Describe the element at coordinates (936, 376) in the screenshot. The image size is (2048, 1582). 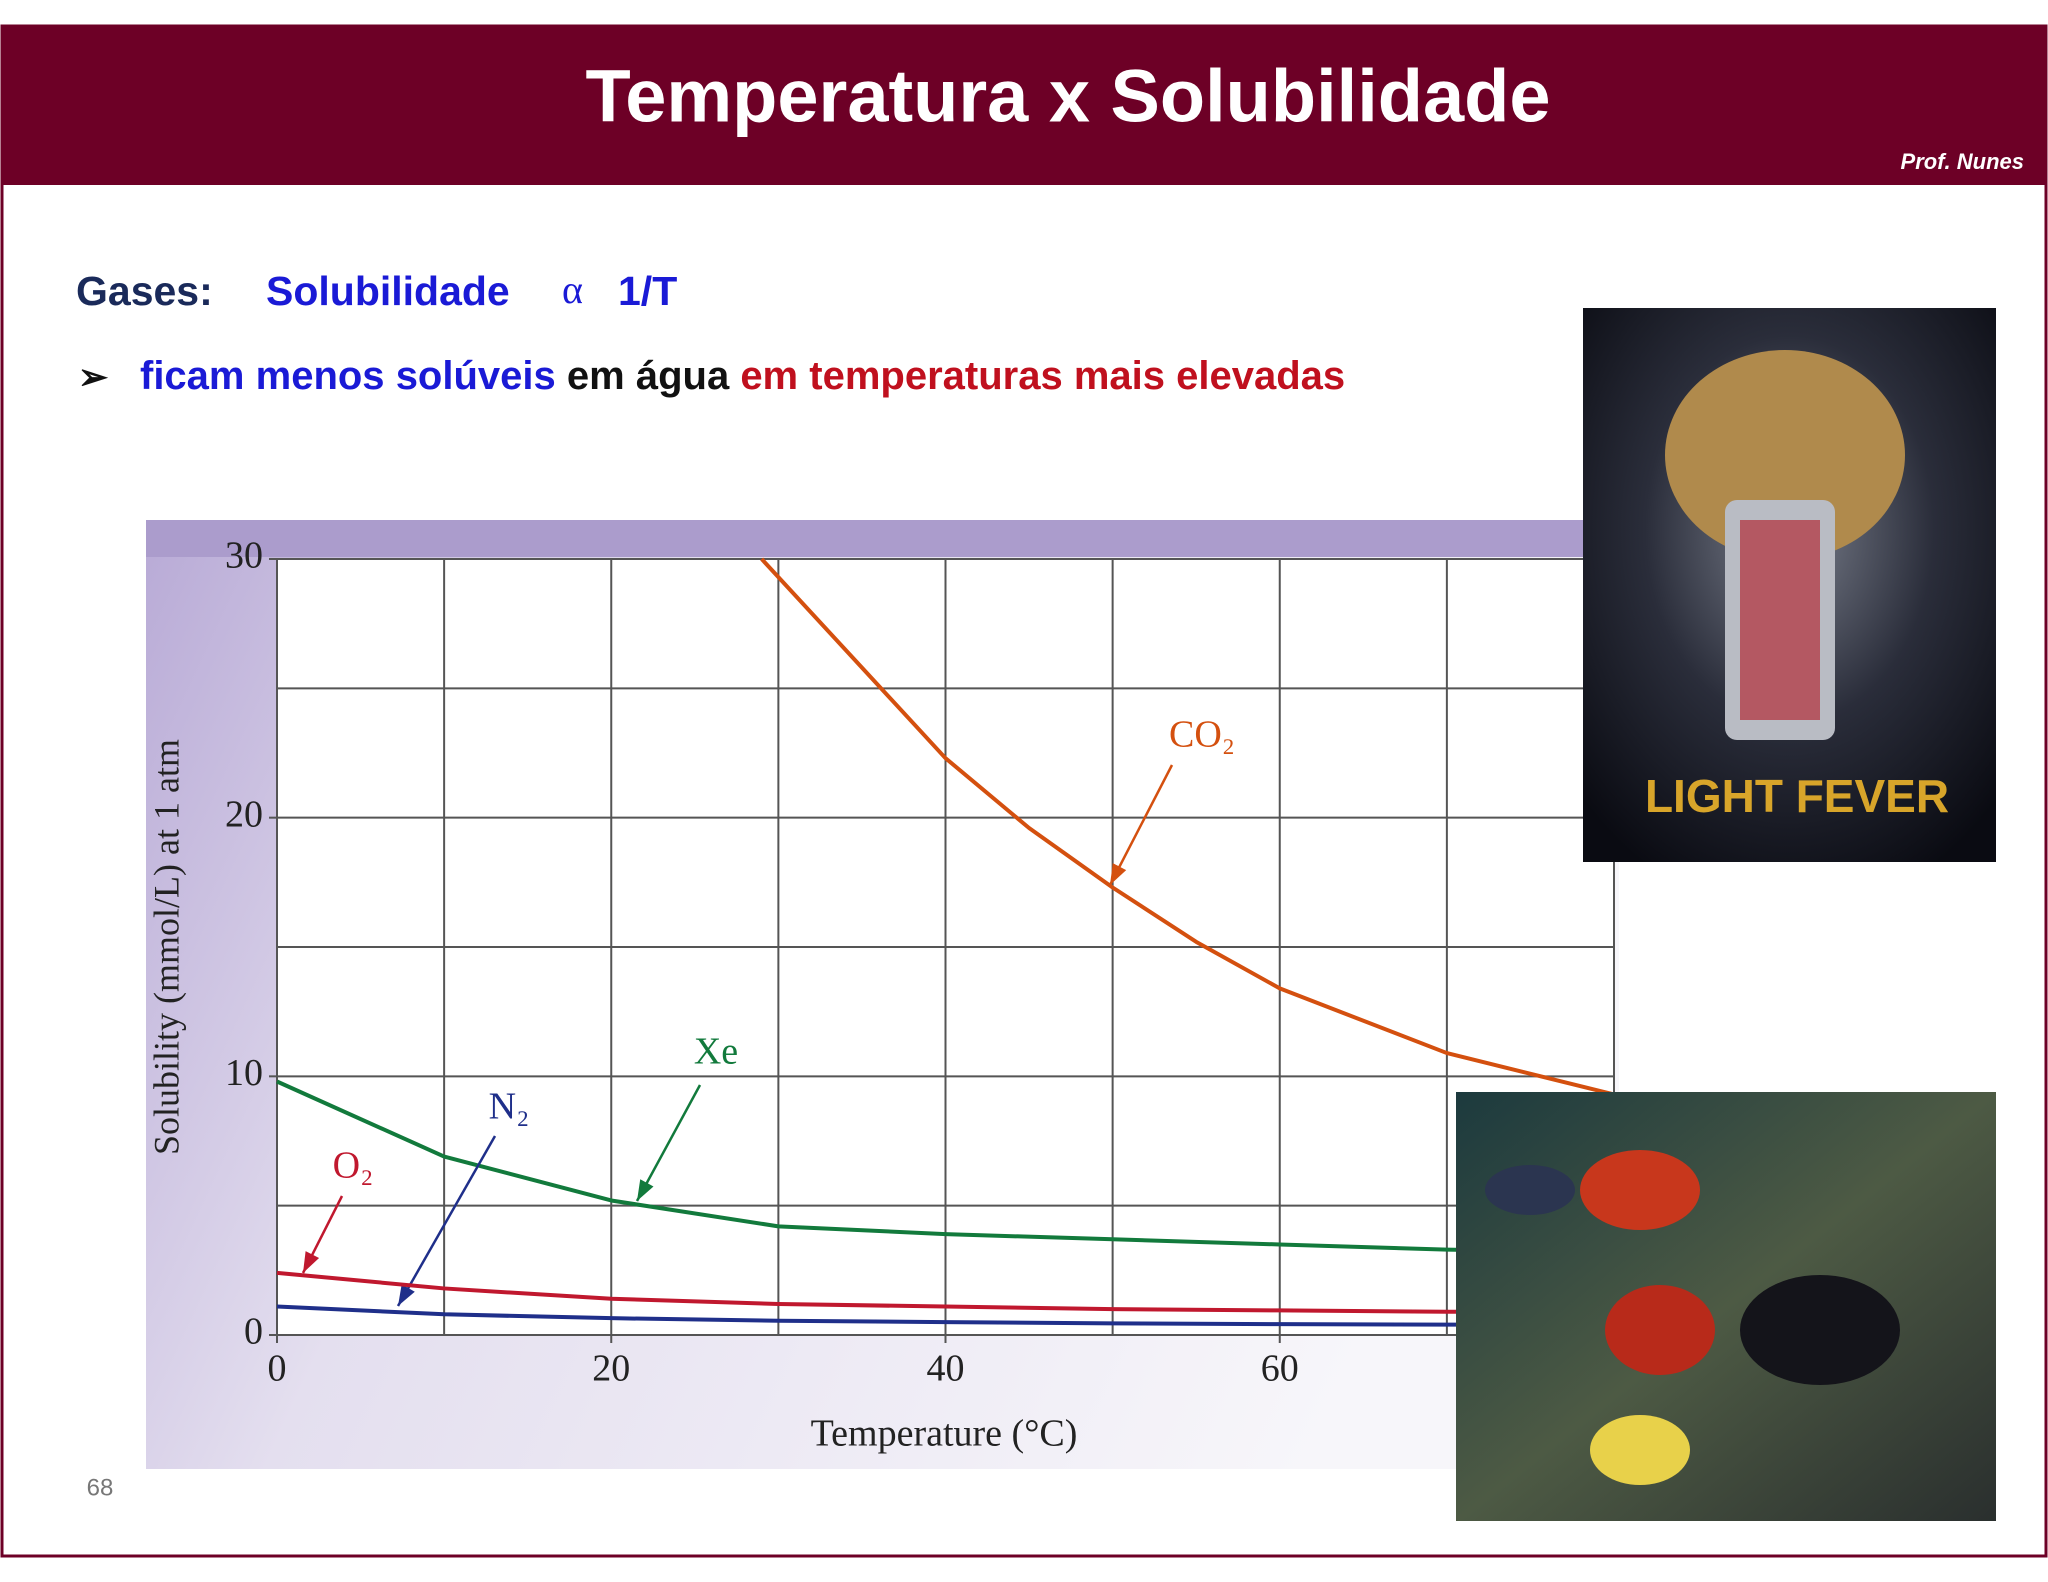
I see `bullet-word: temperaturas` at that location.